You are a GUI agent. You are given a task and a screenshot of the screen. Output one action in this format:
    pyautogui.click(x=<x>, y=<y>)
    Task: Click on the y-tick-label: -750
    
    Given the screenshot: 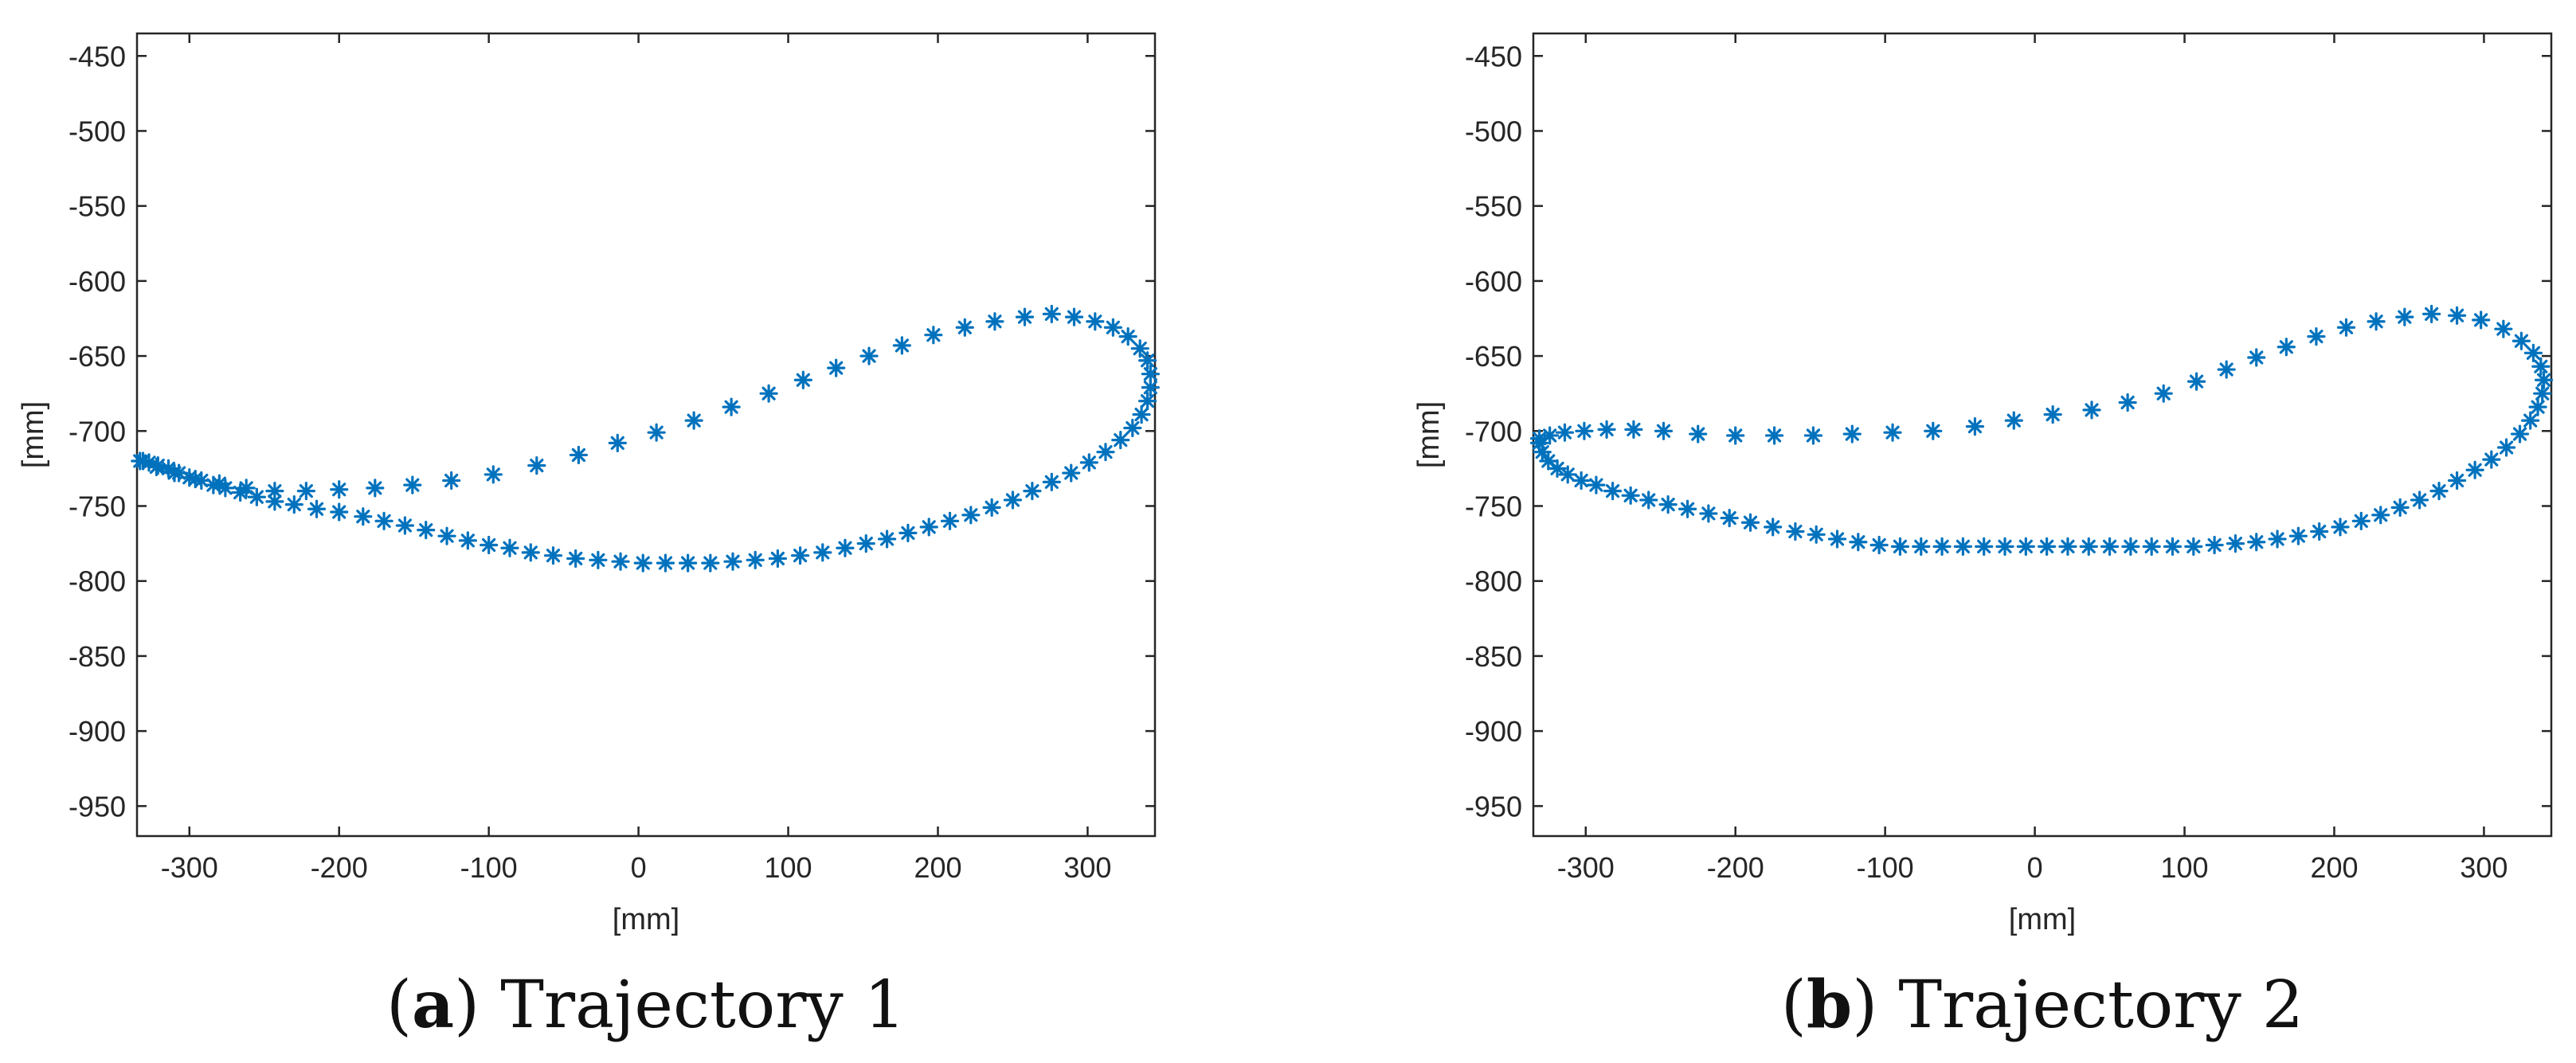 What is the action you would take?
    pyautogui.click(x=1493, y=506)
    